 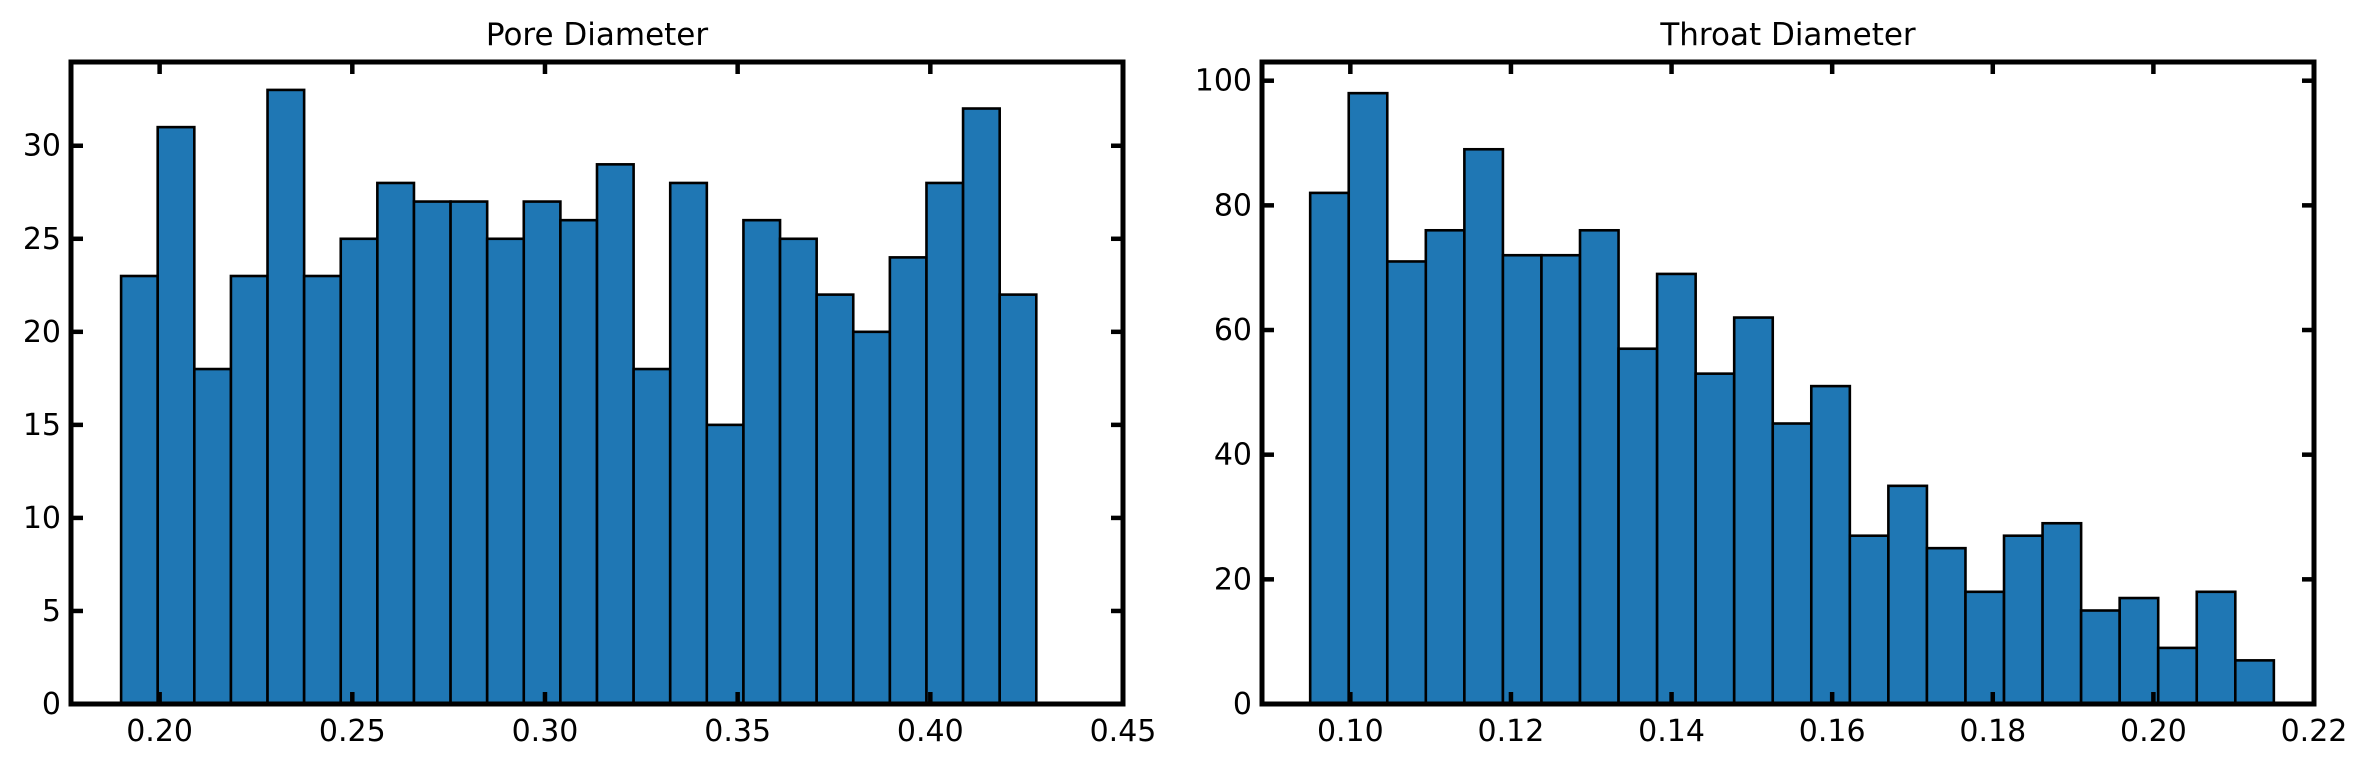 What do you see at coordinates (597, 35) in the screenshot?
I see `pore-chart-title: Pore Diameter` at bounding box center [597, 35].